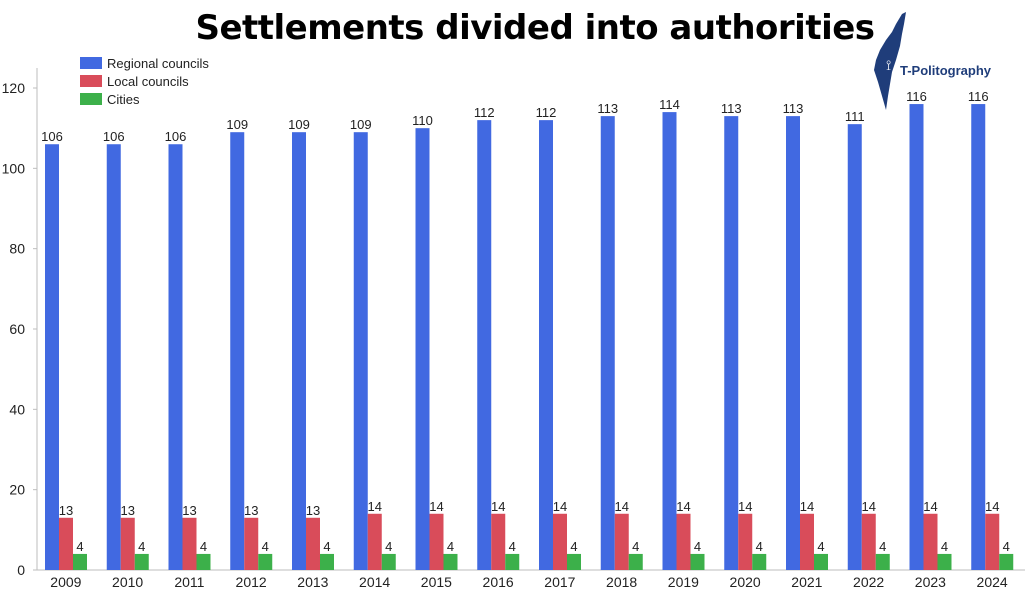  I want to click on x-tick-label: 2009, so click(65, 582).